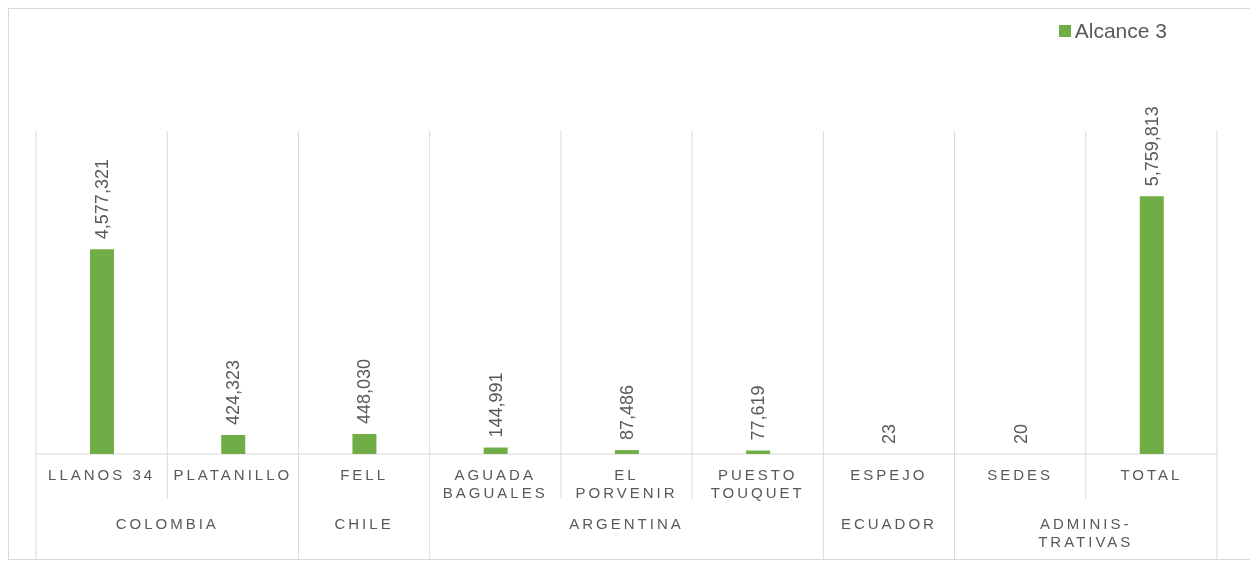  Describe the element at coordinates (889, 474) in the screenshot. I see `x-tick-label: ESPEJO` at that location.